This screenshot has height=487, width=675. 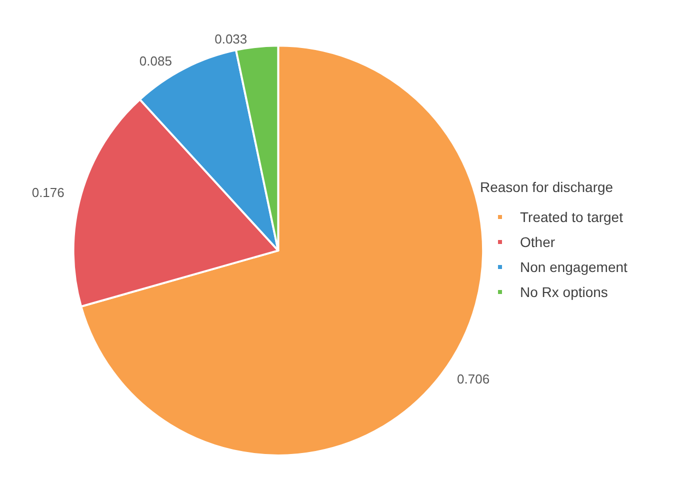 I want to click on data-label: 0.176, so click(x=48, y=192).